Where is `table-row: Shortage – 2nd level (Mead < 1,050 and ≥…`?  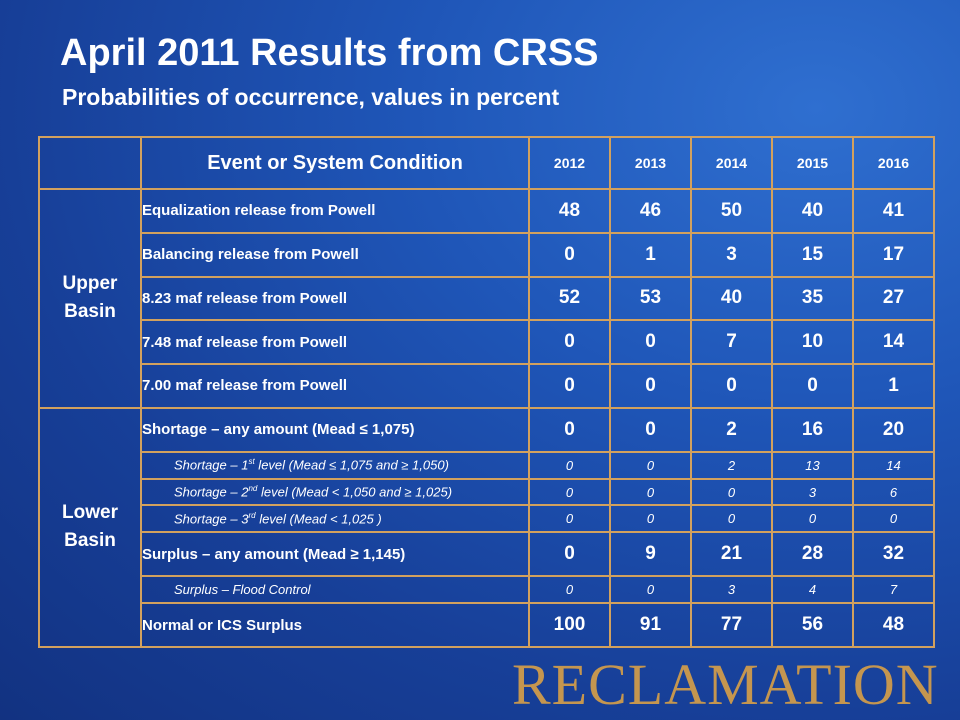 table-row: Shortage – 2nd level (Mead < 1,050 and ≥… is located at coordinates (487, 492).